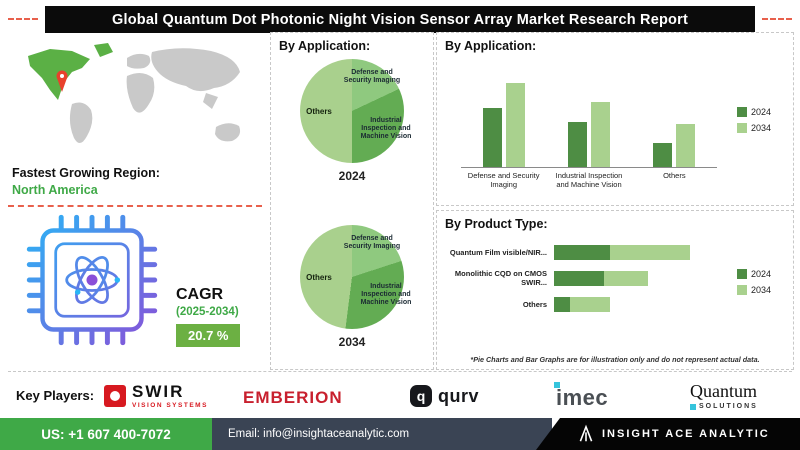  What do you see at coordinates (200, 294) in the screenshot?
I see `cagr-label: CAGR` at bounding box center [200, 294].